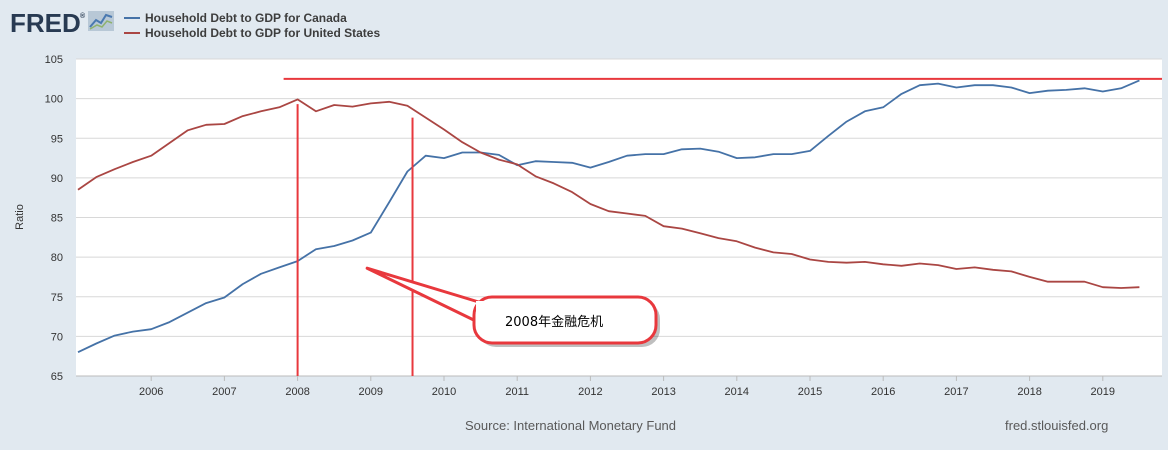 Image resolution: width=1168 pixels, height=450 pixels. Describe the element at coordinates (224, 392) in the screenshot. I see `x-tick-label: 2007` at that location.